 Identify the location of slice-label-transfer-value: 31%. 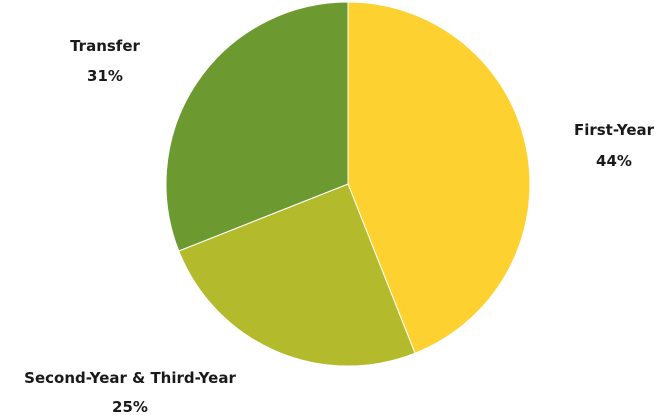
(105, 76).